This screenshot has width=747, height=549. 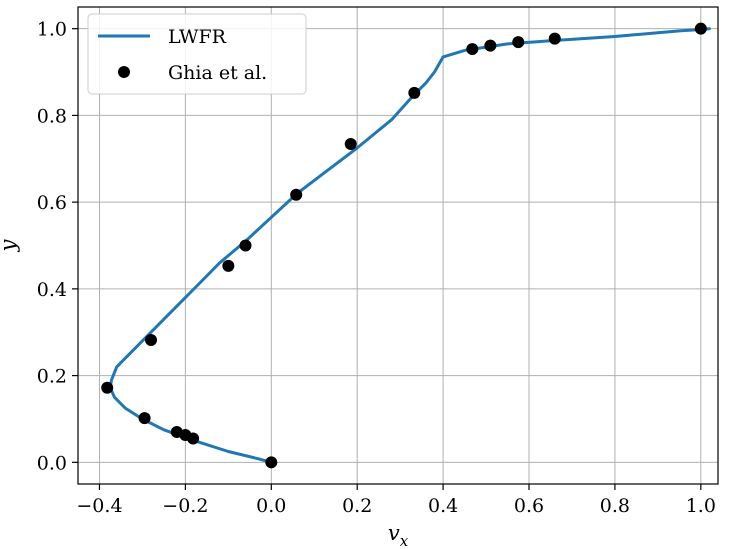 What do you see at coordinates (615, 506) in the screenshot?
I see `x-tick-label: 0.8` at bounding box center [615, 506].